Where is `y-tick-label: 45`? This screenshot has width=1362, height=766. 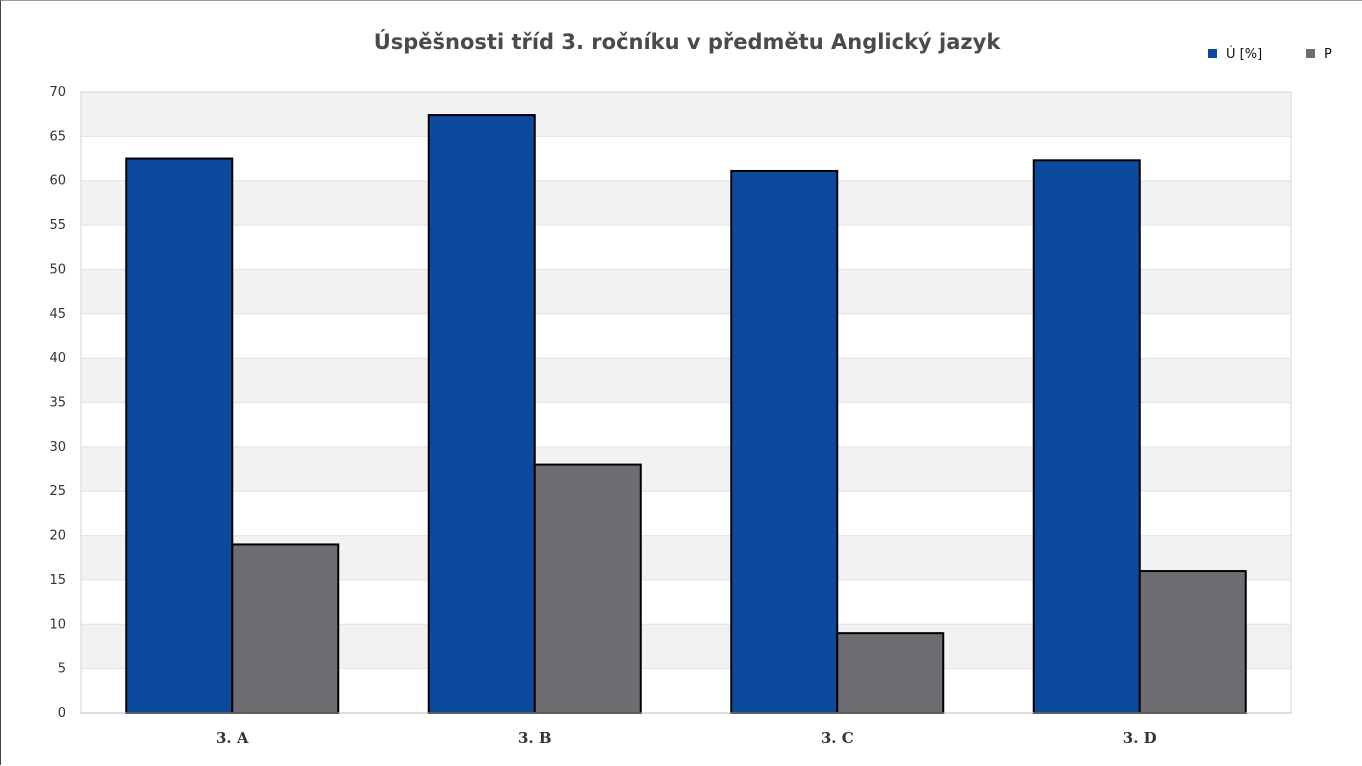 y-tick-label: 45 is located at coordinates (57, 314).